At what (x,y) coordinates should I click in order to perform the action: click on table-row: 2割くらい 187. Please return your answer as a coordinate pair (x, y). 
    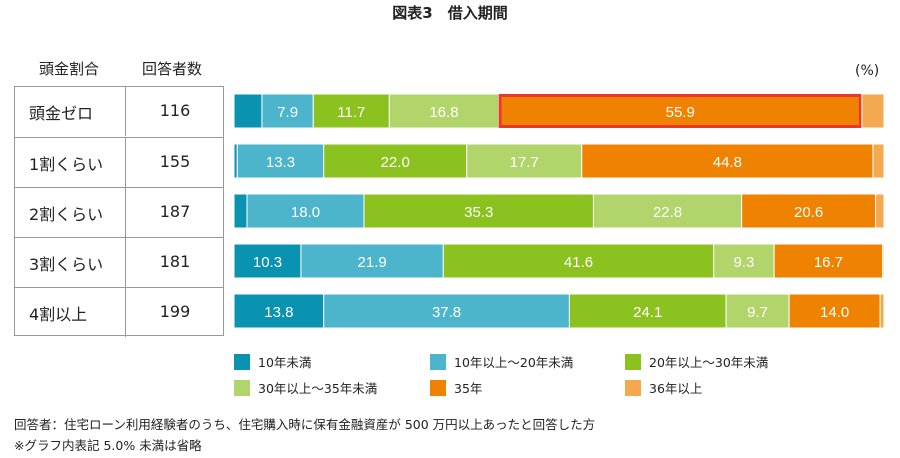
    Looking at the image, I should click on (119, 212).